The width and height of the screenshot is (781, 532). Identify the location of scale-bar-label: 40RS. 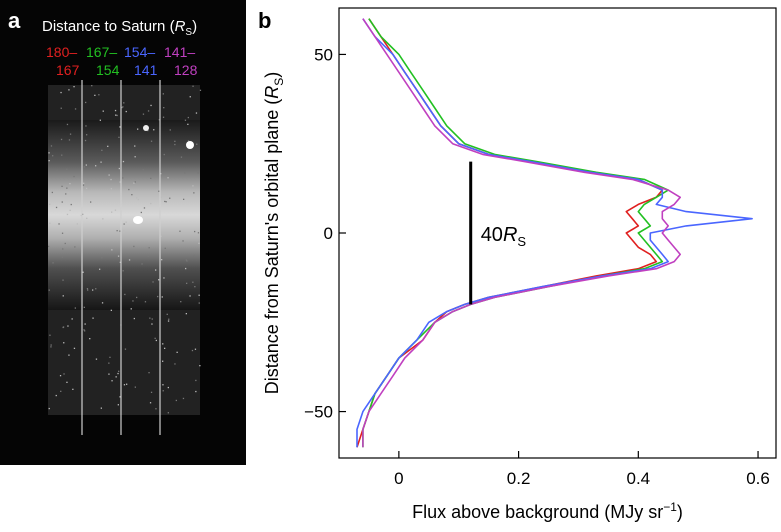
(504, 236).